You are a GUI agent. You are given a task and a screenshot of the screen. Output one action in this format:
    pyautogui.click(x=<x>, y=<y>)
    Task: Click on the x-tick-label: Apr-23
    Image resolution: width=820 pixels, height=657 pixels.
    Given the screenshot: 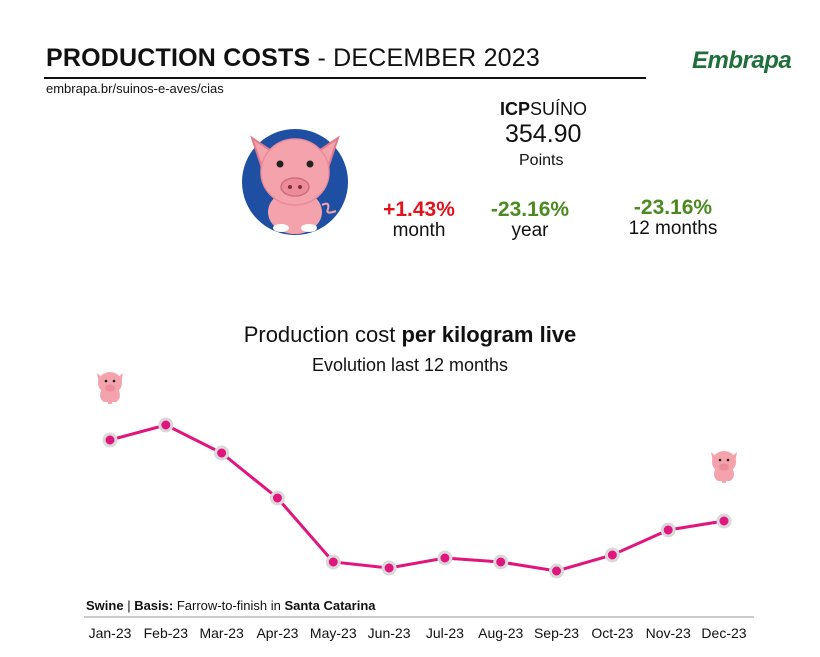 What is the action you would take?
    pyautogui.click(x=277, y=633)
    